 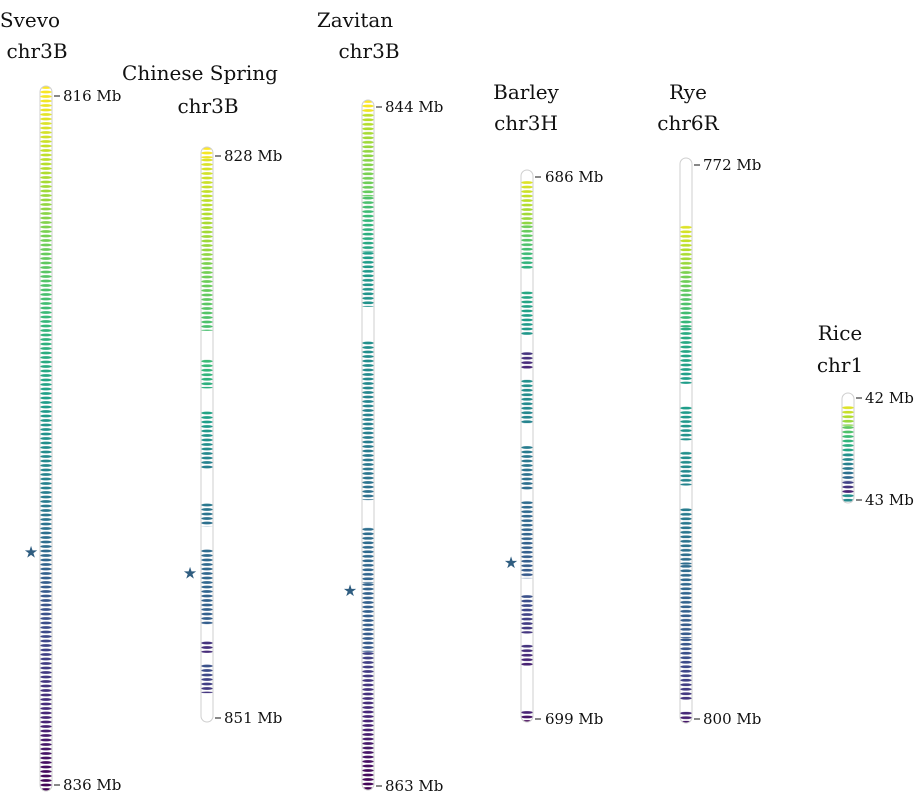 What do you see at coordinates (190, 573) in the screenshot?
I see `star-icon-chinese-spring: ★` at bounding box center [190, 573].